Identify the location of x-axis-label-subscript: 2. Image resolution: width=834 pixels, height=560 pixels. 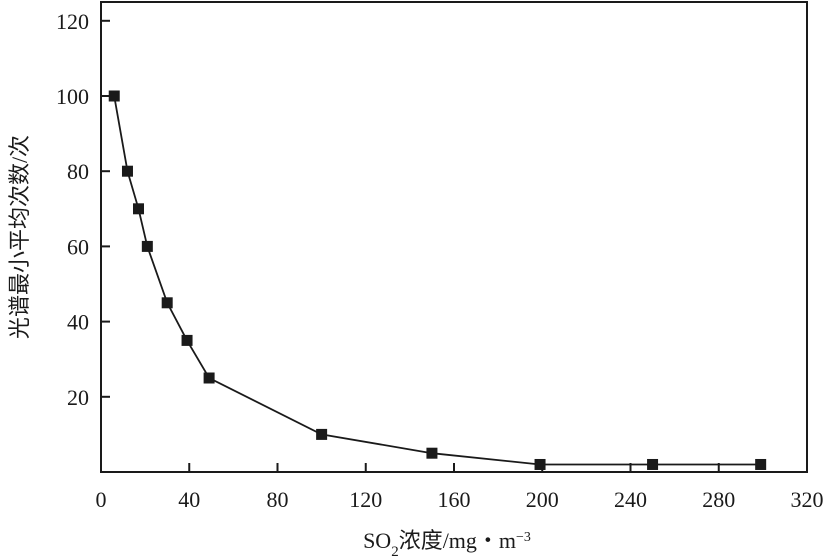
(395, 552).